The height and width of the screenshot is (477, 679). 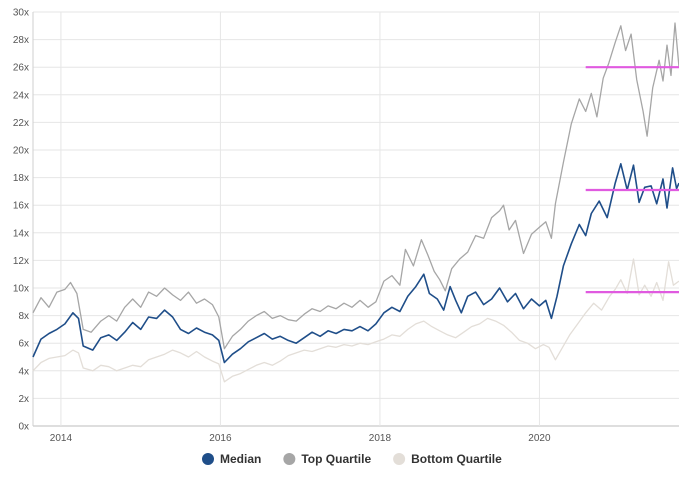 What do you see at coordinates (240, 459) in the screenshot?
I see `legend-label: Median` at bounding box center [240, 459].